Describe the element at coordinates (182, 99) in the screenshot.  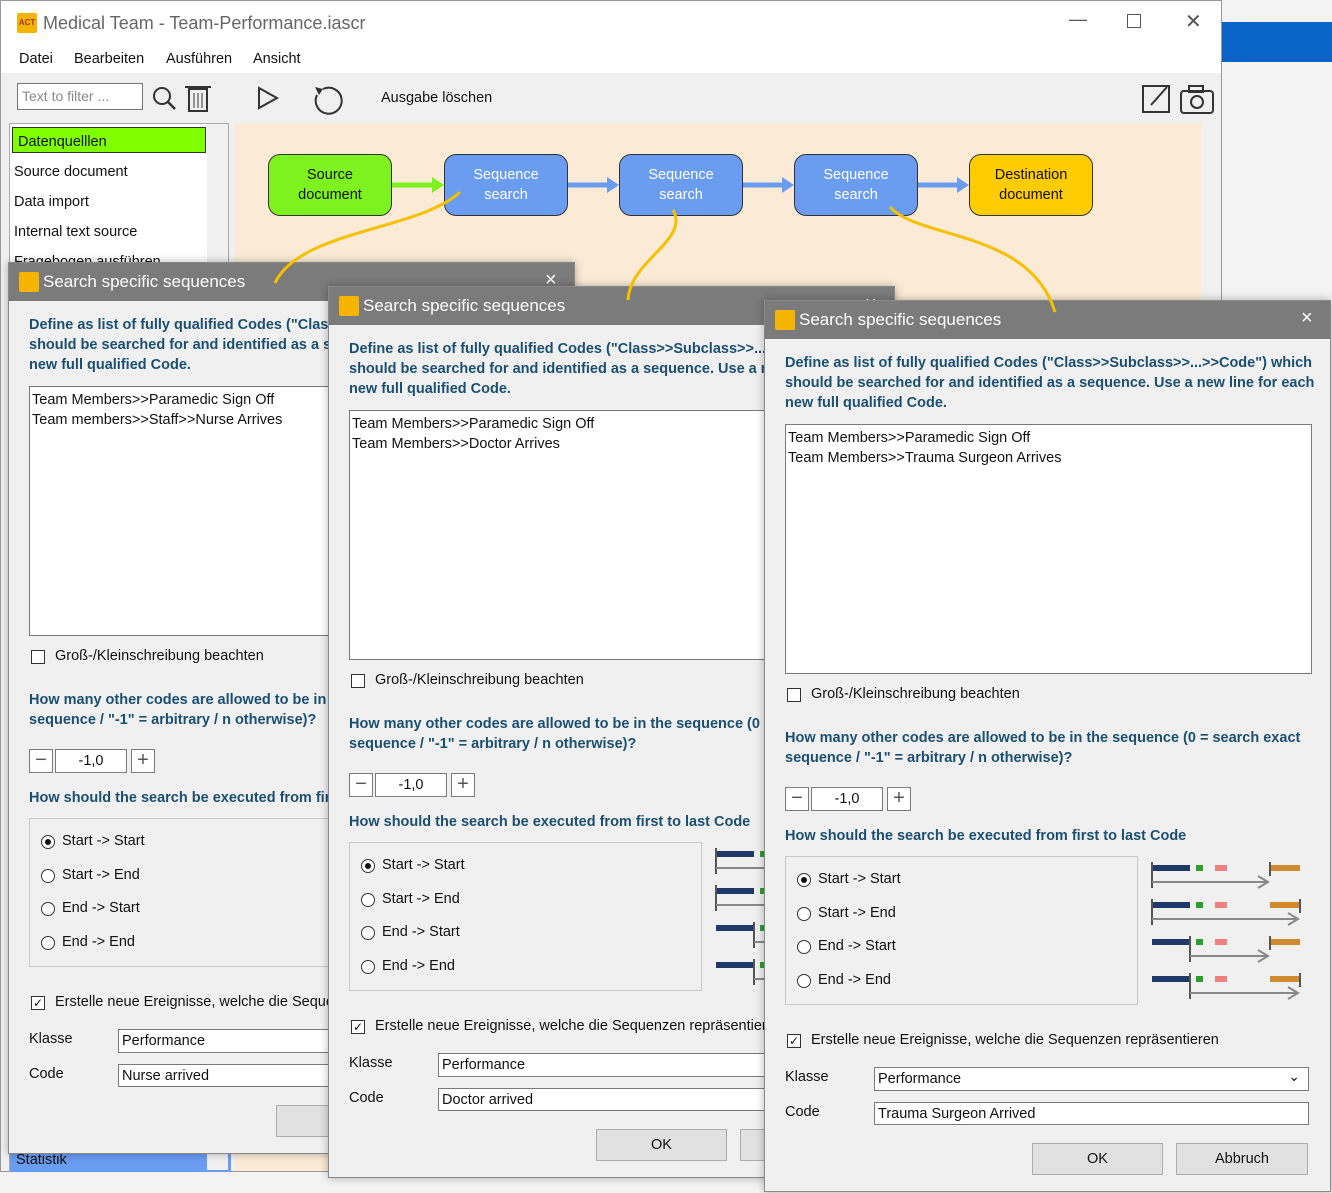
I see `filter-tools` at that location.